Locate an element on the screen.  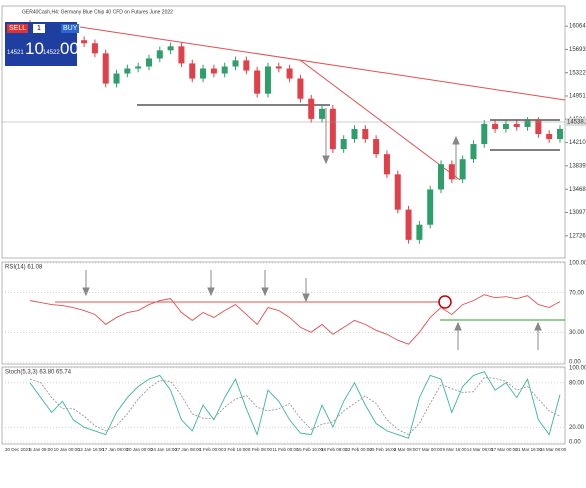
x-tick-label: 9 Mar 16:00 is located at coordinates (454, 449).